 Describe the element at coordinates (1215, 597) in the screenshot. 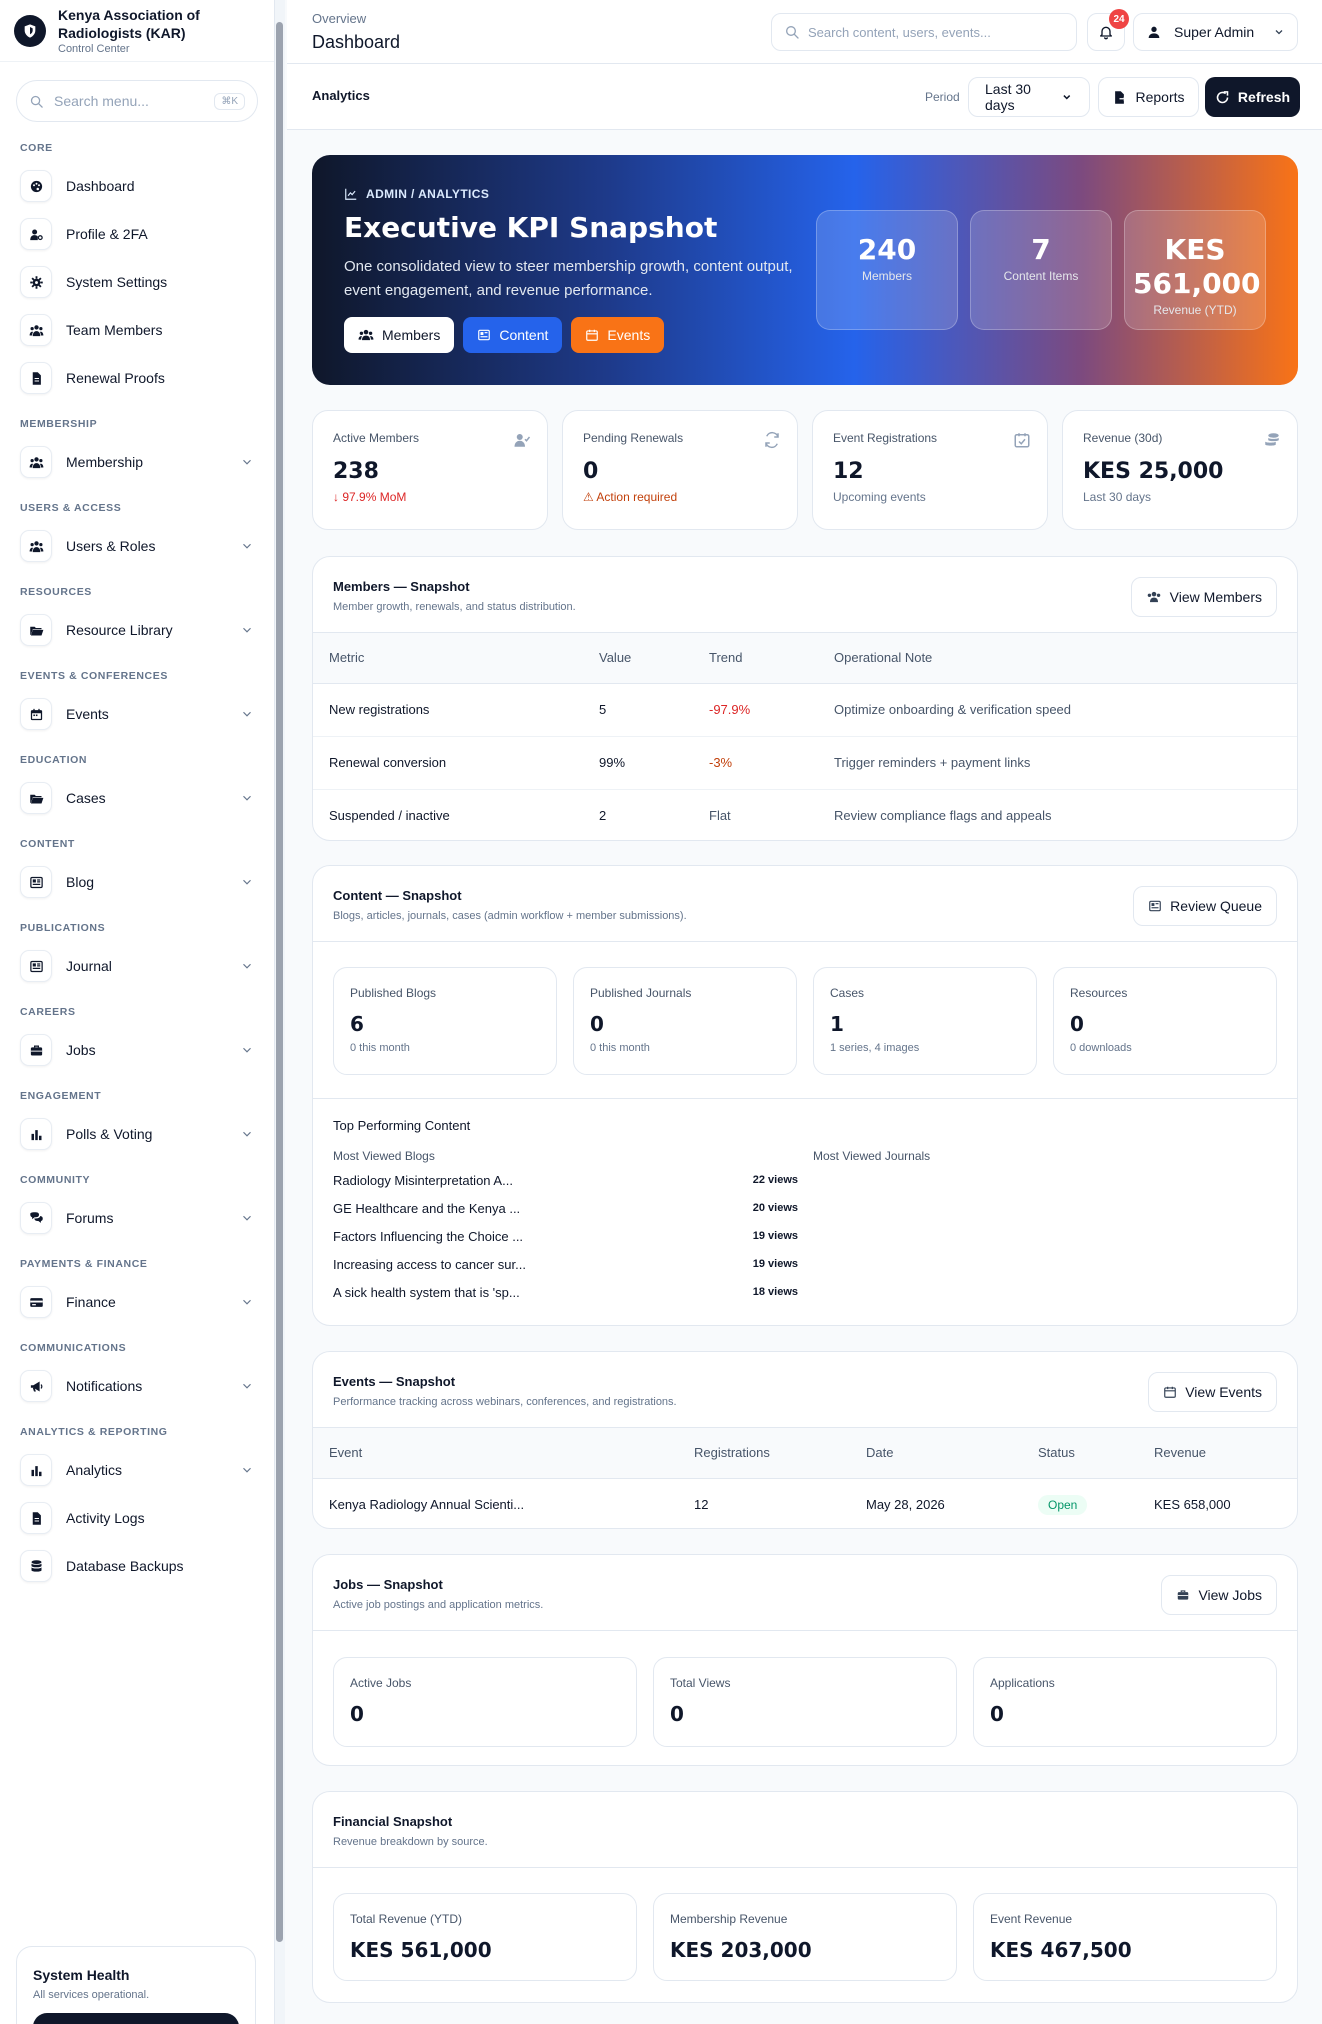

I see `view-members-label: View Members` at that location.